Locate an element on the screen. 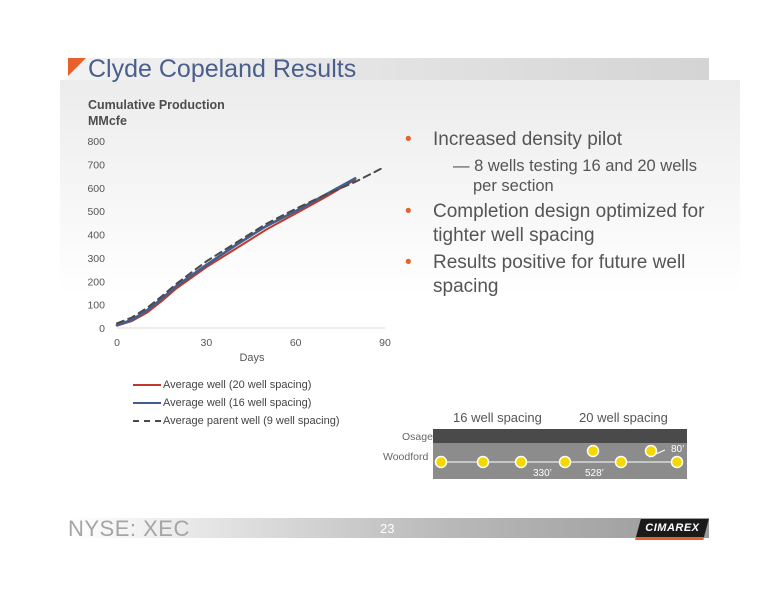  page-number: 23 is located at coordinates (387, 528).